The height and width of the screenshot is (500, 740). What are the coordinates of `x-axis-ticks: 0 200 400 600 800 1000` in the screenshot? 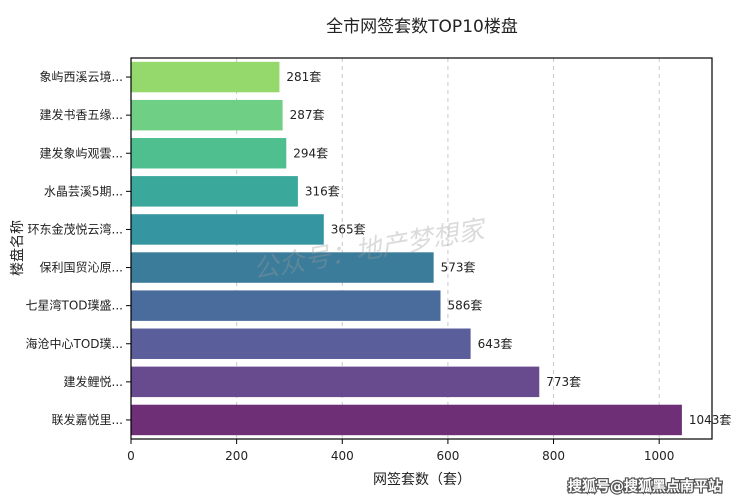 It's located at (400, 451).